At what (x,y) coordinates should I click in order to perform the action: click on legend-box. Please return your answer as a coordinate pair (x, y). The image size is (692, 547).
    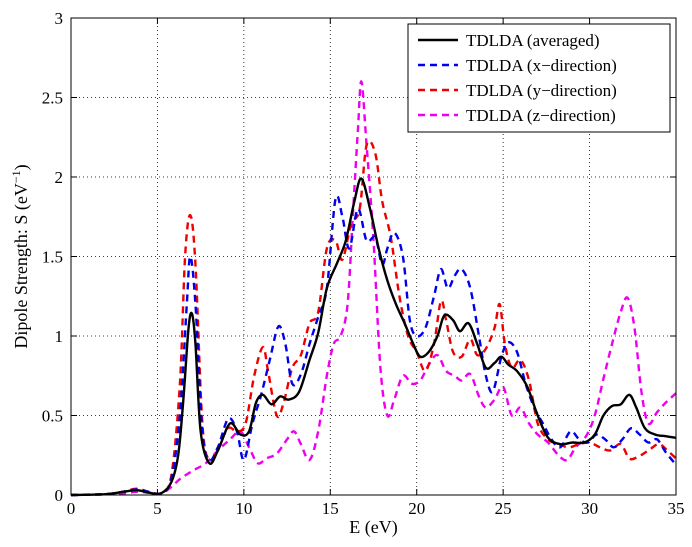
    Looking at the image, I should click on (539, 78).